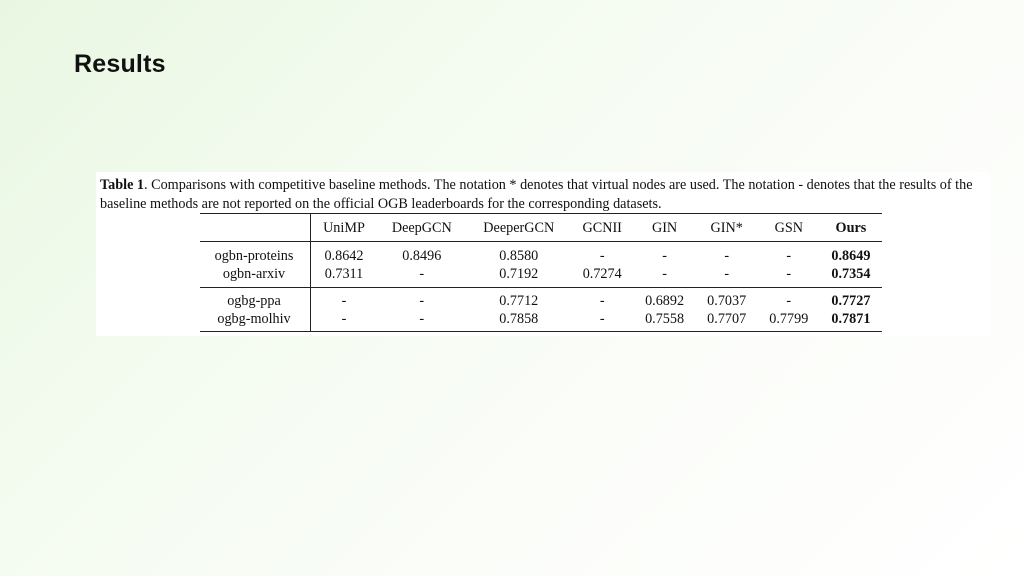 The height and width of the screenshot is (576, 1024). What do you see at coordinates (519, 319) in the screenshot?
I see `table-cell: 0.7858` at bounding box center [519, 319].